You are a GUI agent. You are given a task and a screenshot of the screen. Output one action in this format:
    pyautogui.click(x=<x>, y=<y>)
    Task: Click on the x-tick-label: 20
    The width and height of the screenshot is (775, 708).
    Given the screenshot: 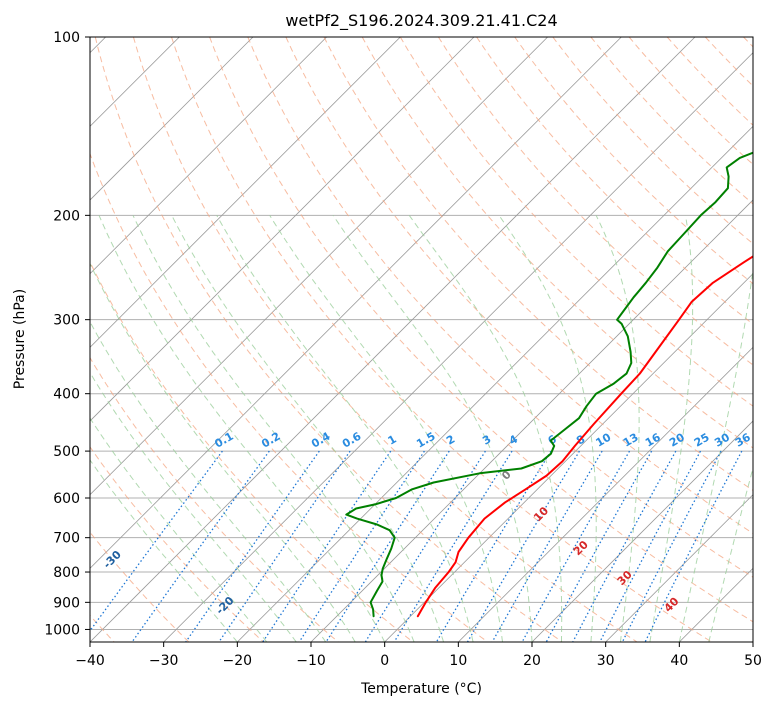 What is the action you would take?
    pyautogui.click(x=532, y=661)
    